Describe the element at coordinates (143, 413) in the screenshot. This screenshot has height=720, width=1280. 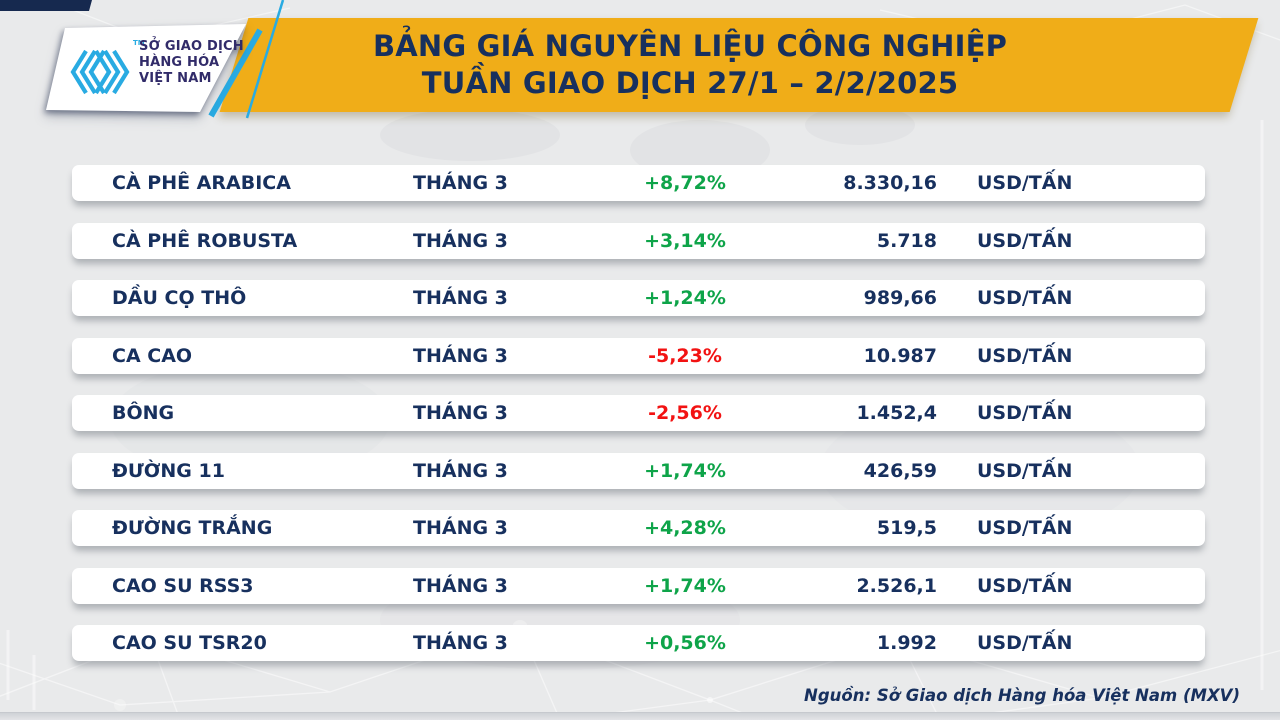
I see `commodity-name: BÔNG` at that location.